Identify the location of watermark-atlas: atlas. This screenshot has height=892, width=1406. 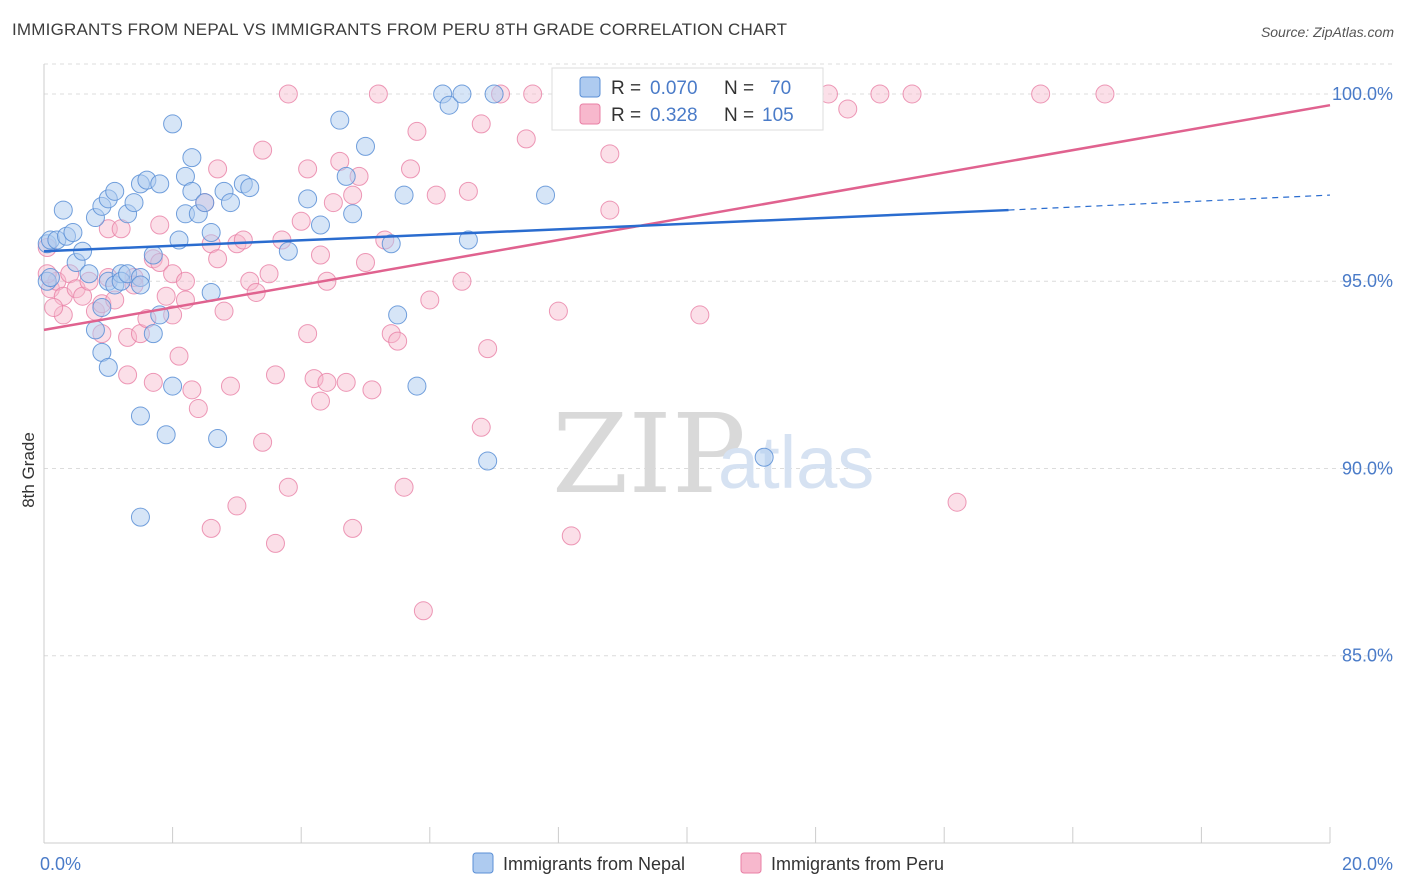
(796, 462).